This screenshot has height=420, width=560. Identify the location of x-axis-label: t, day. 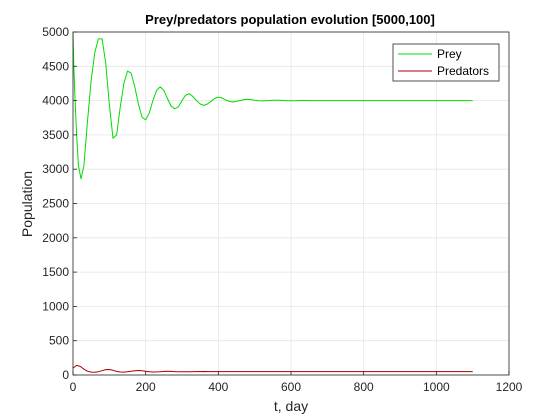
(291, 406).